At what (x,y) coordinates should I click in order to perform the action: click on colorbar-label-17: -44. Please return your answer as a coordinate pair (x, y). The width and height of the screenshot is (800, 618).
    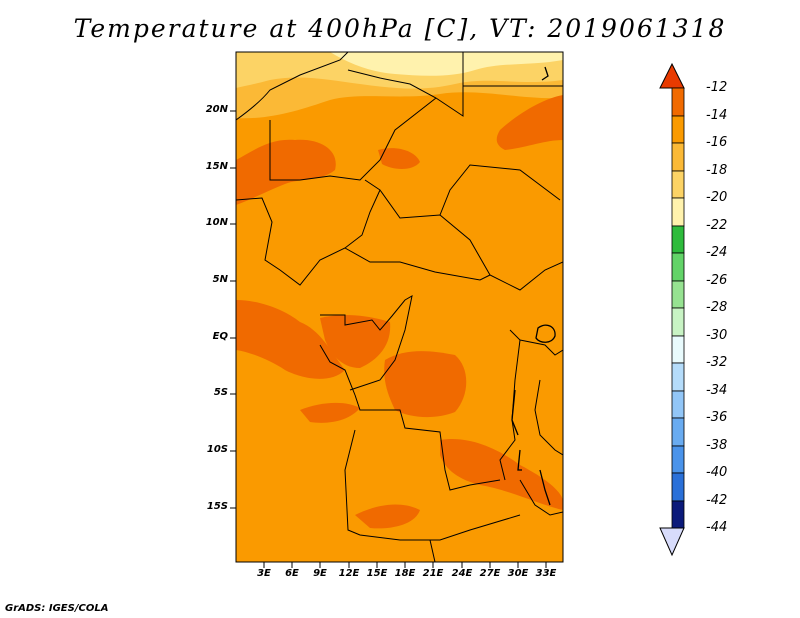
    Looking at the image, I should click on (717, 527).